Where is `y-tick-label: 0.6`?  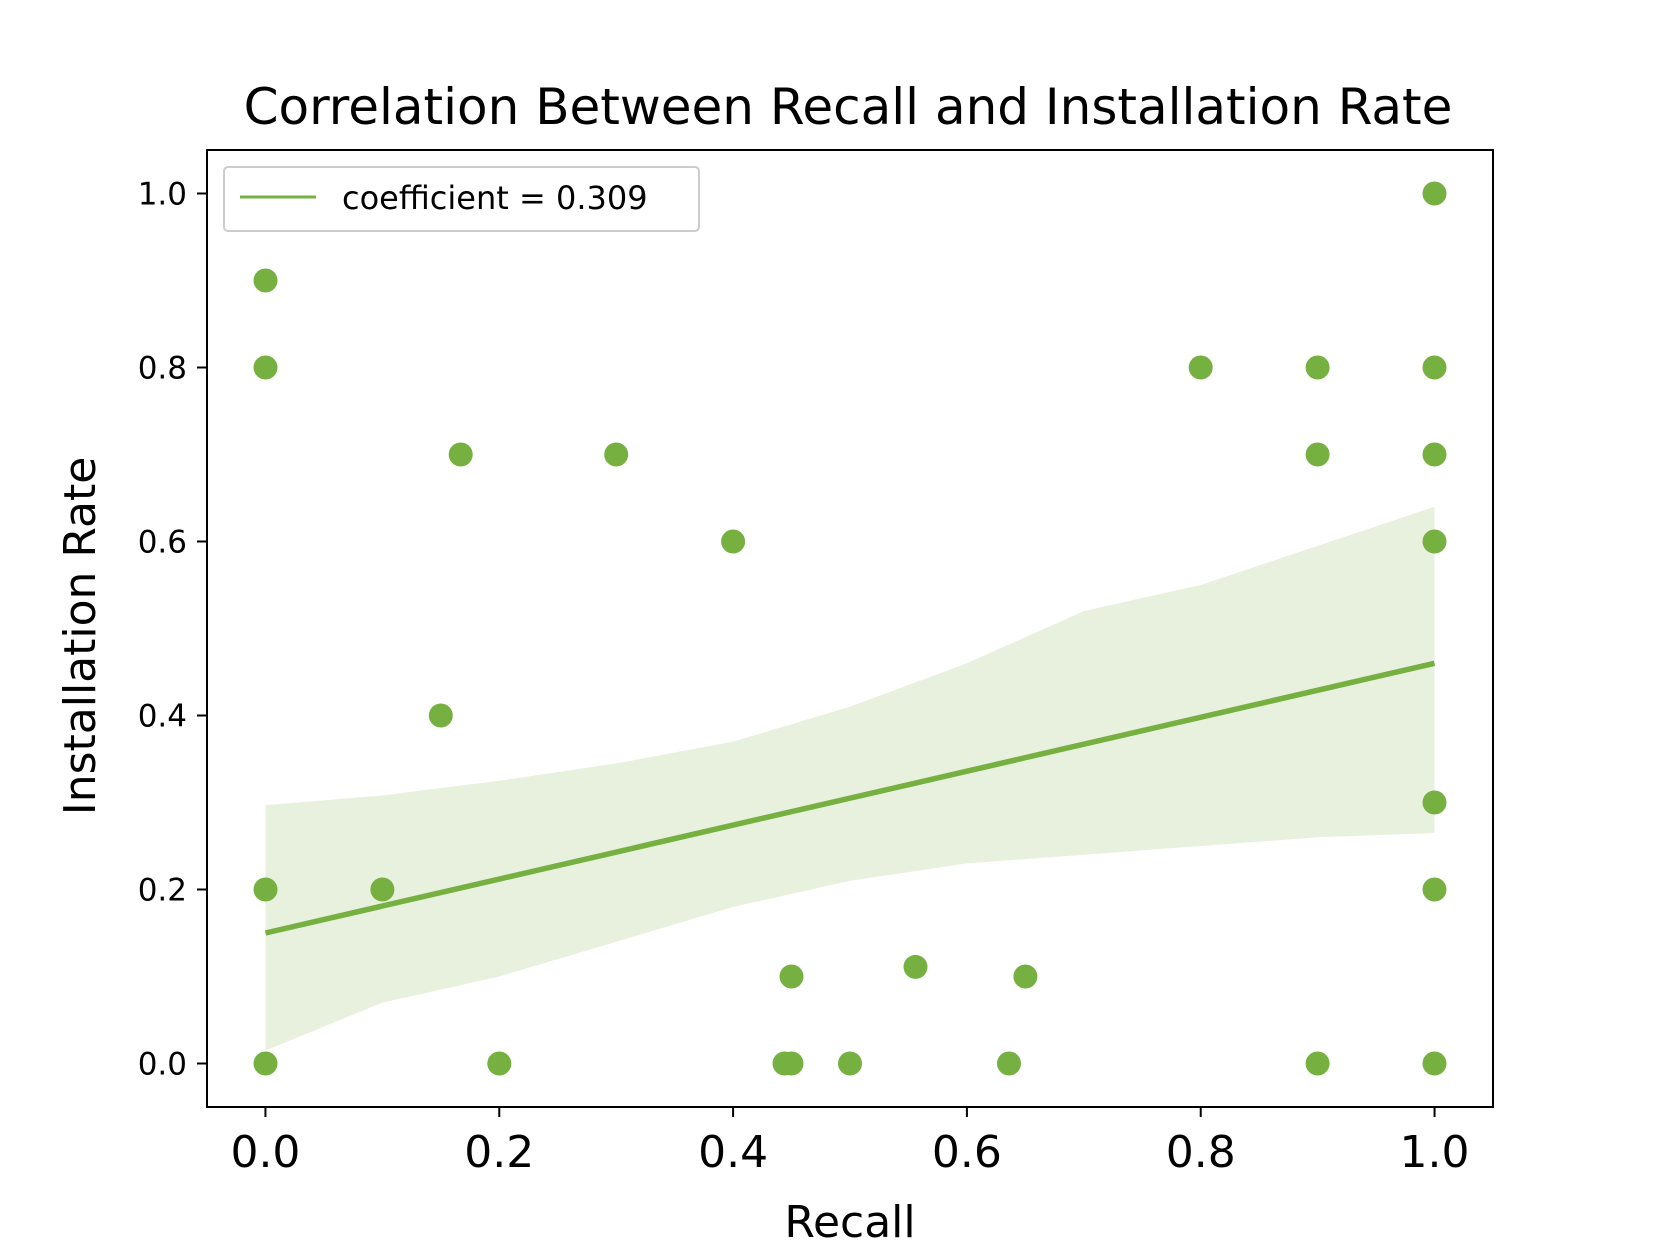 y-tick-label: 0.6 is located at coordinates (162, 543).